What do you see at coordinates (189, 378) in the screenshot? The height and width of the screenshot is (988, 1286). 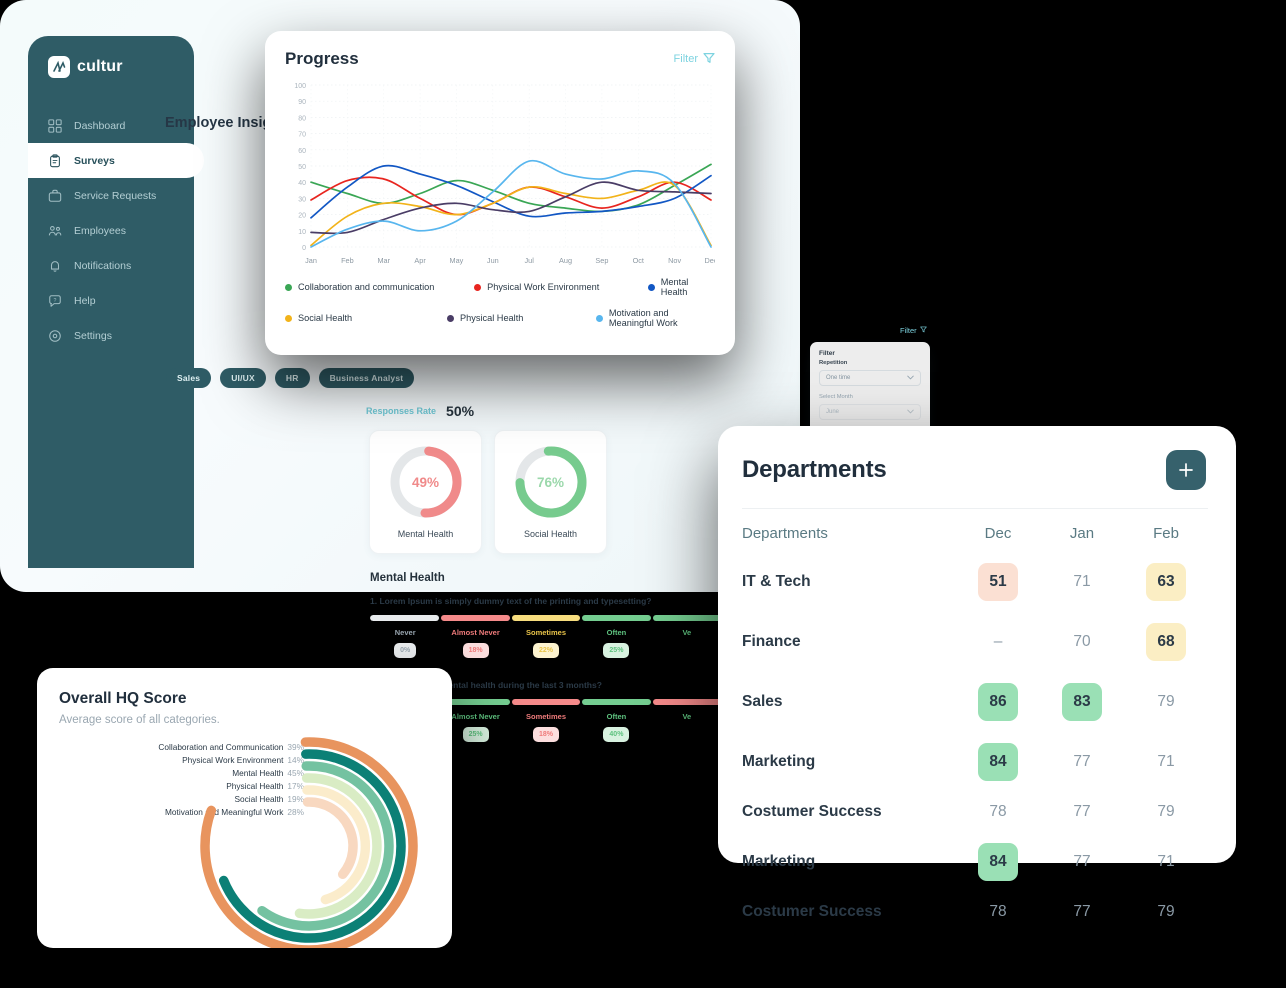 I see `chip-sales: Sales` at bounding box center [189, 378].